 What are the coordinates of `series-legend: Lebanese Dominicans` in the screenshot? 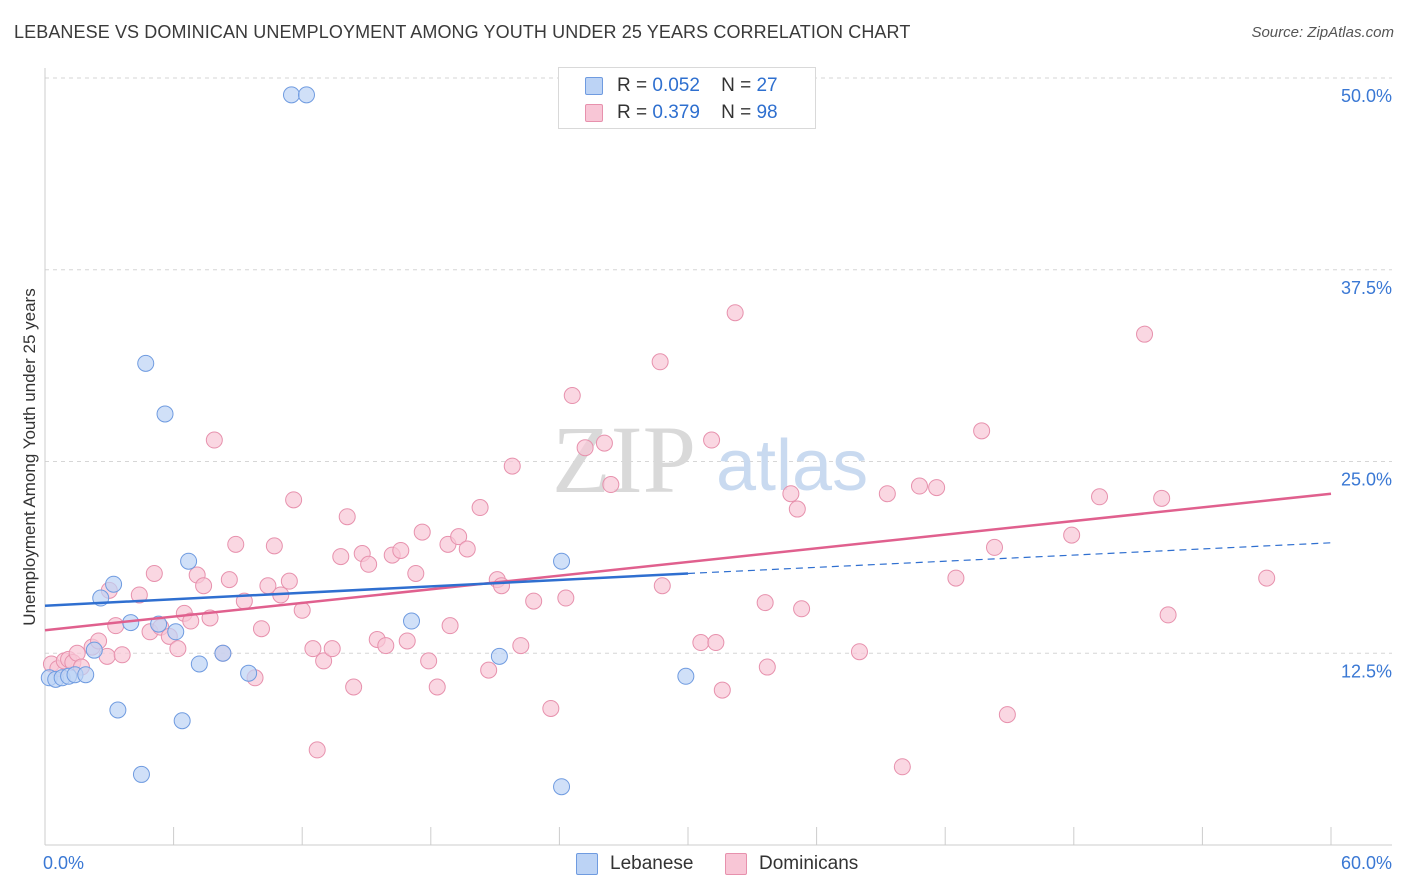 It's located at (703, 865).